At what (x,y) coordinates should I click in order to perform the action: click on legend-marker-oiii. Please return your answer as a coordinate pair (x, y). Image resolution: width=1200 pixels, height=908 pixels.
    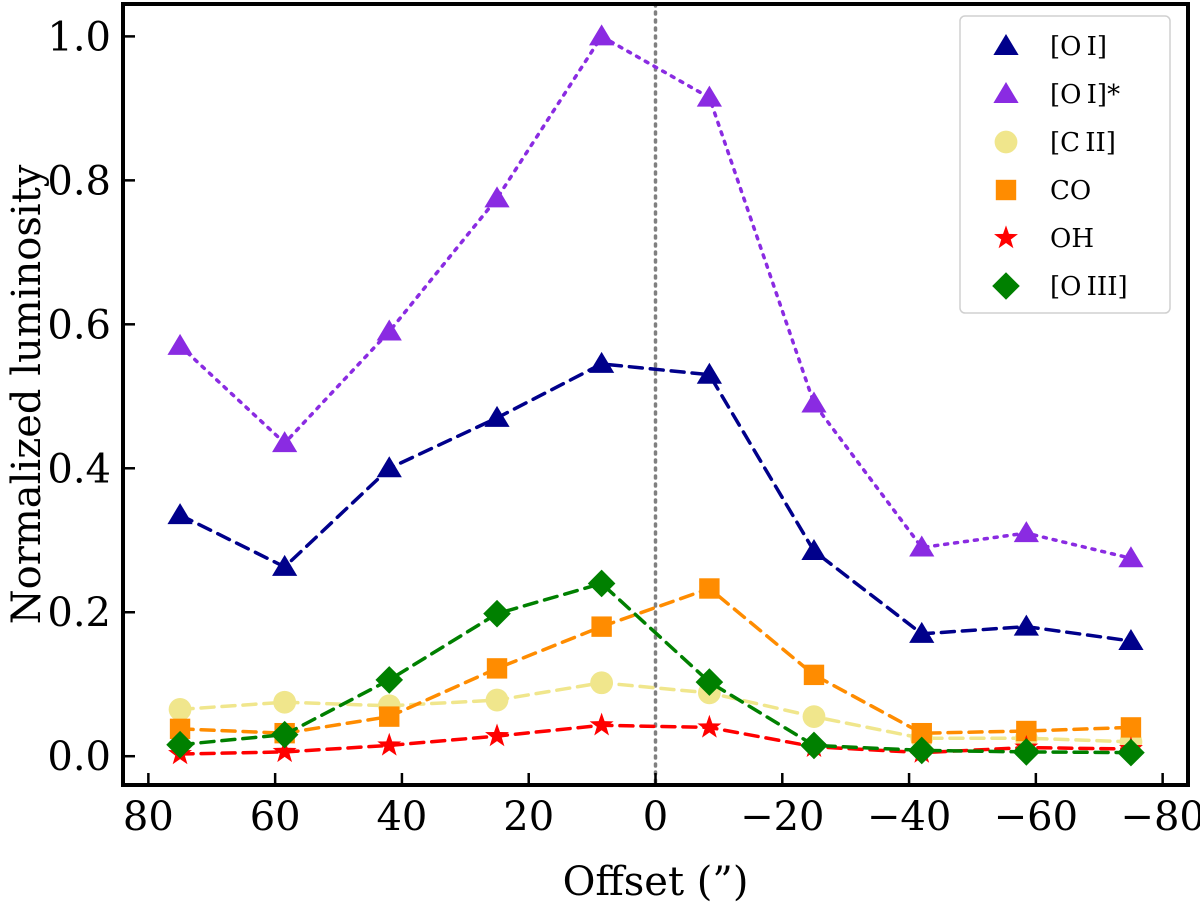
    Looking at the image, I should click on (1006, 286).